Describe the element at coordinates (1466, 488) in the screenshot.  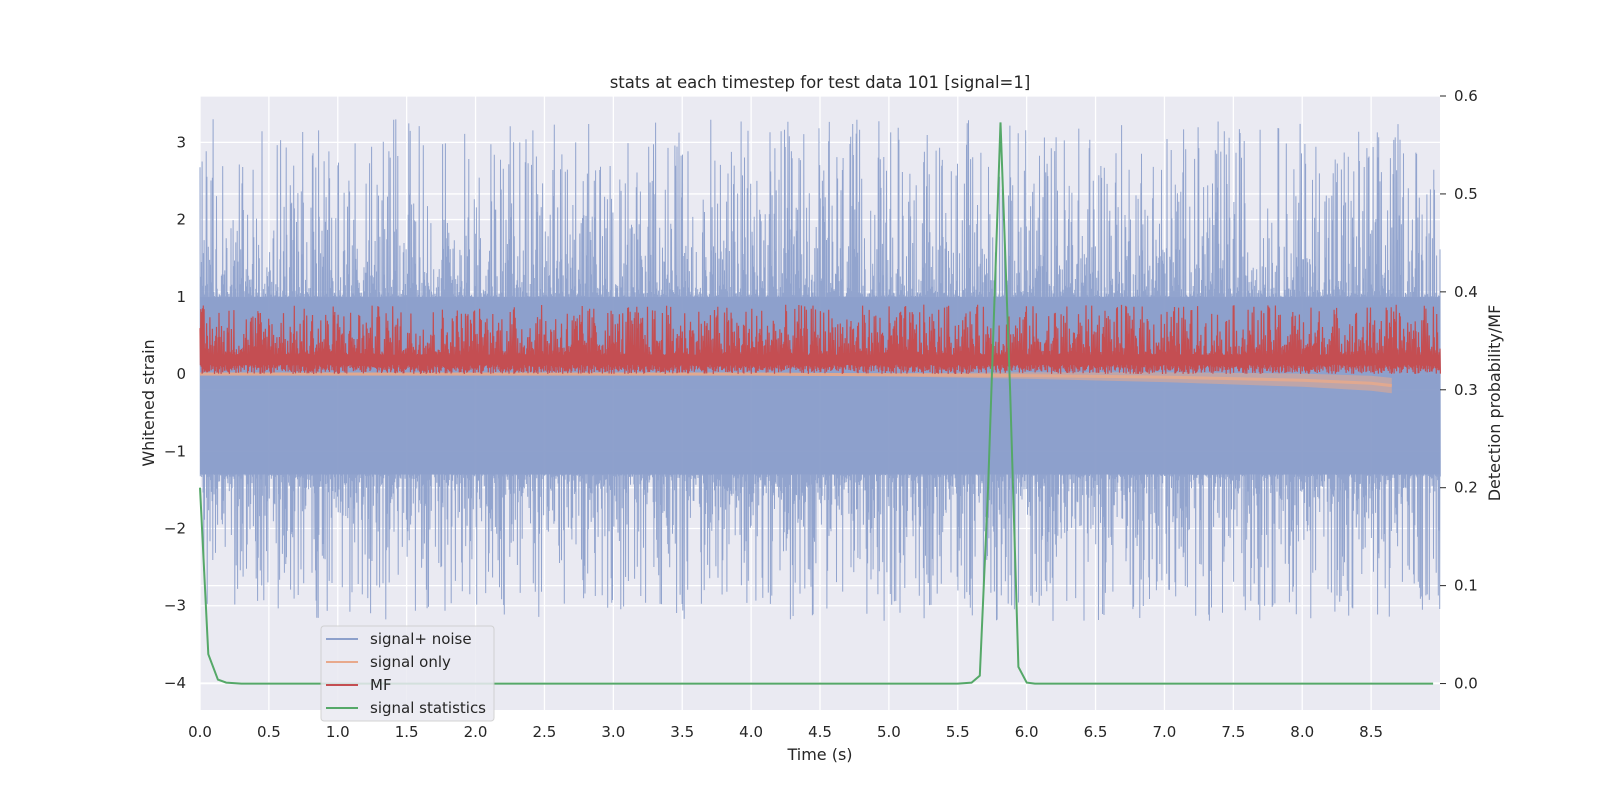
I see `y2-tick-label: 0.2` at that location.